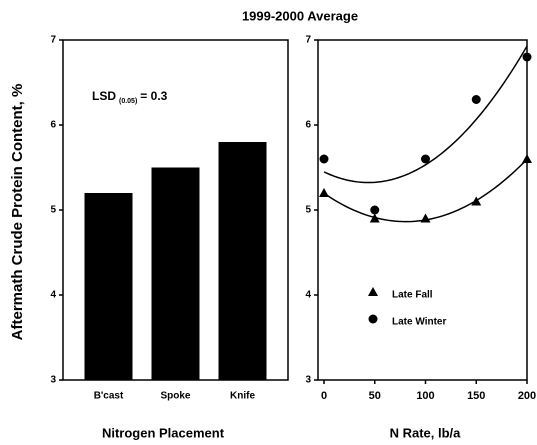 The height and width of the screenshot is (445, 537). I want to click on x-tick-label: Knife, so click(242, 396).